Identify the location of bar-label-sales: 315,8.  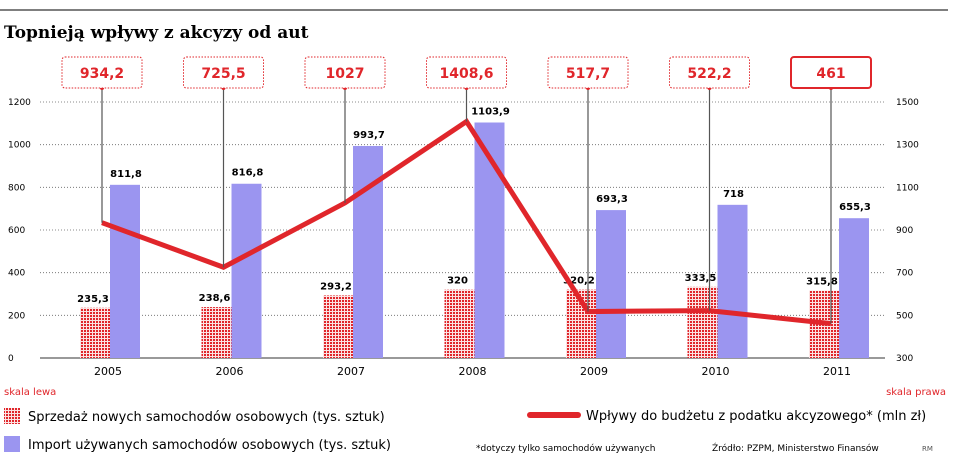
(822, 282).